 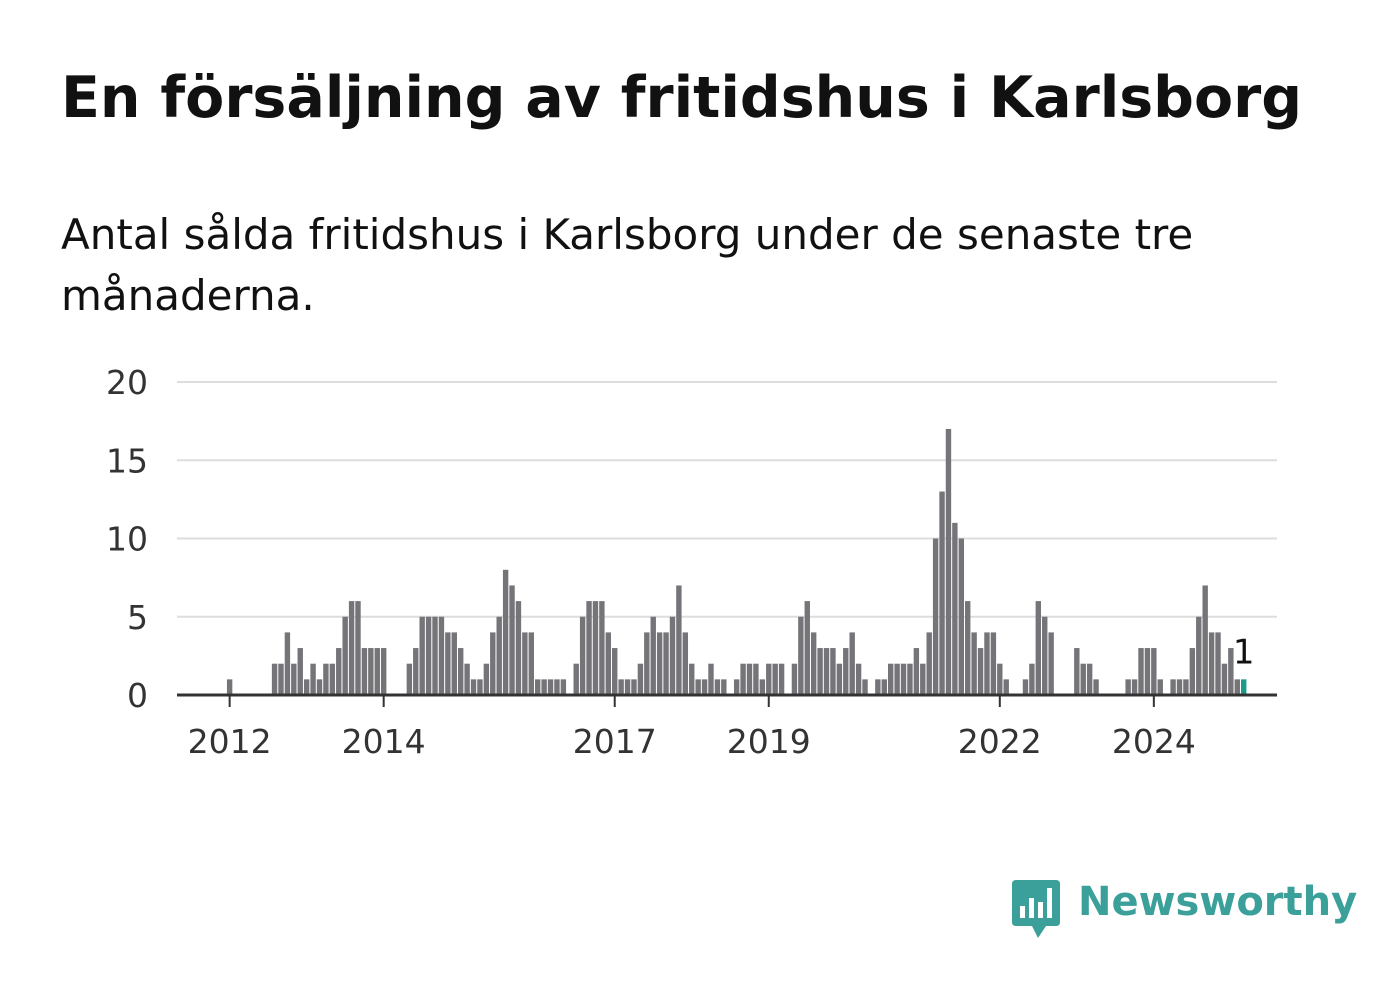 I want to click on x-tick-label: 2012, so click(x=230, y=741).